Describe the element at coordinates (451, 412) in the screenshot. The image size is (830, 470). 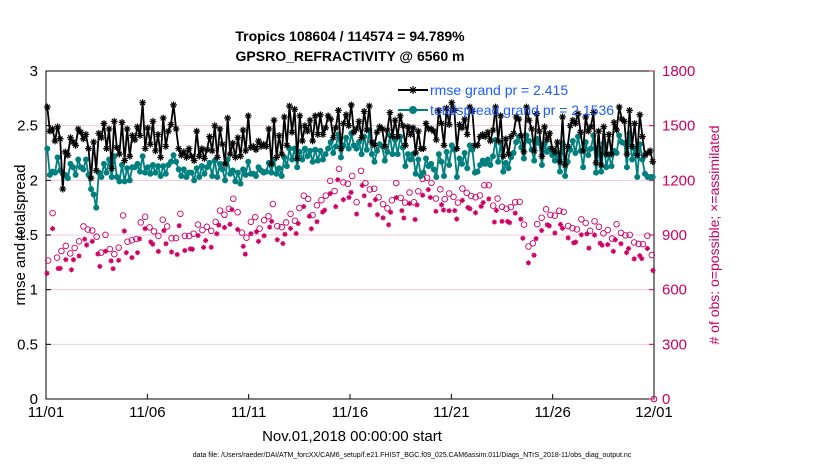
I see `x-tick-label: 11/21` at that location.